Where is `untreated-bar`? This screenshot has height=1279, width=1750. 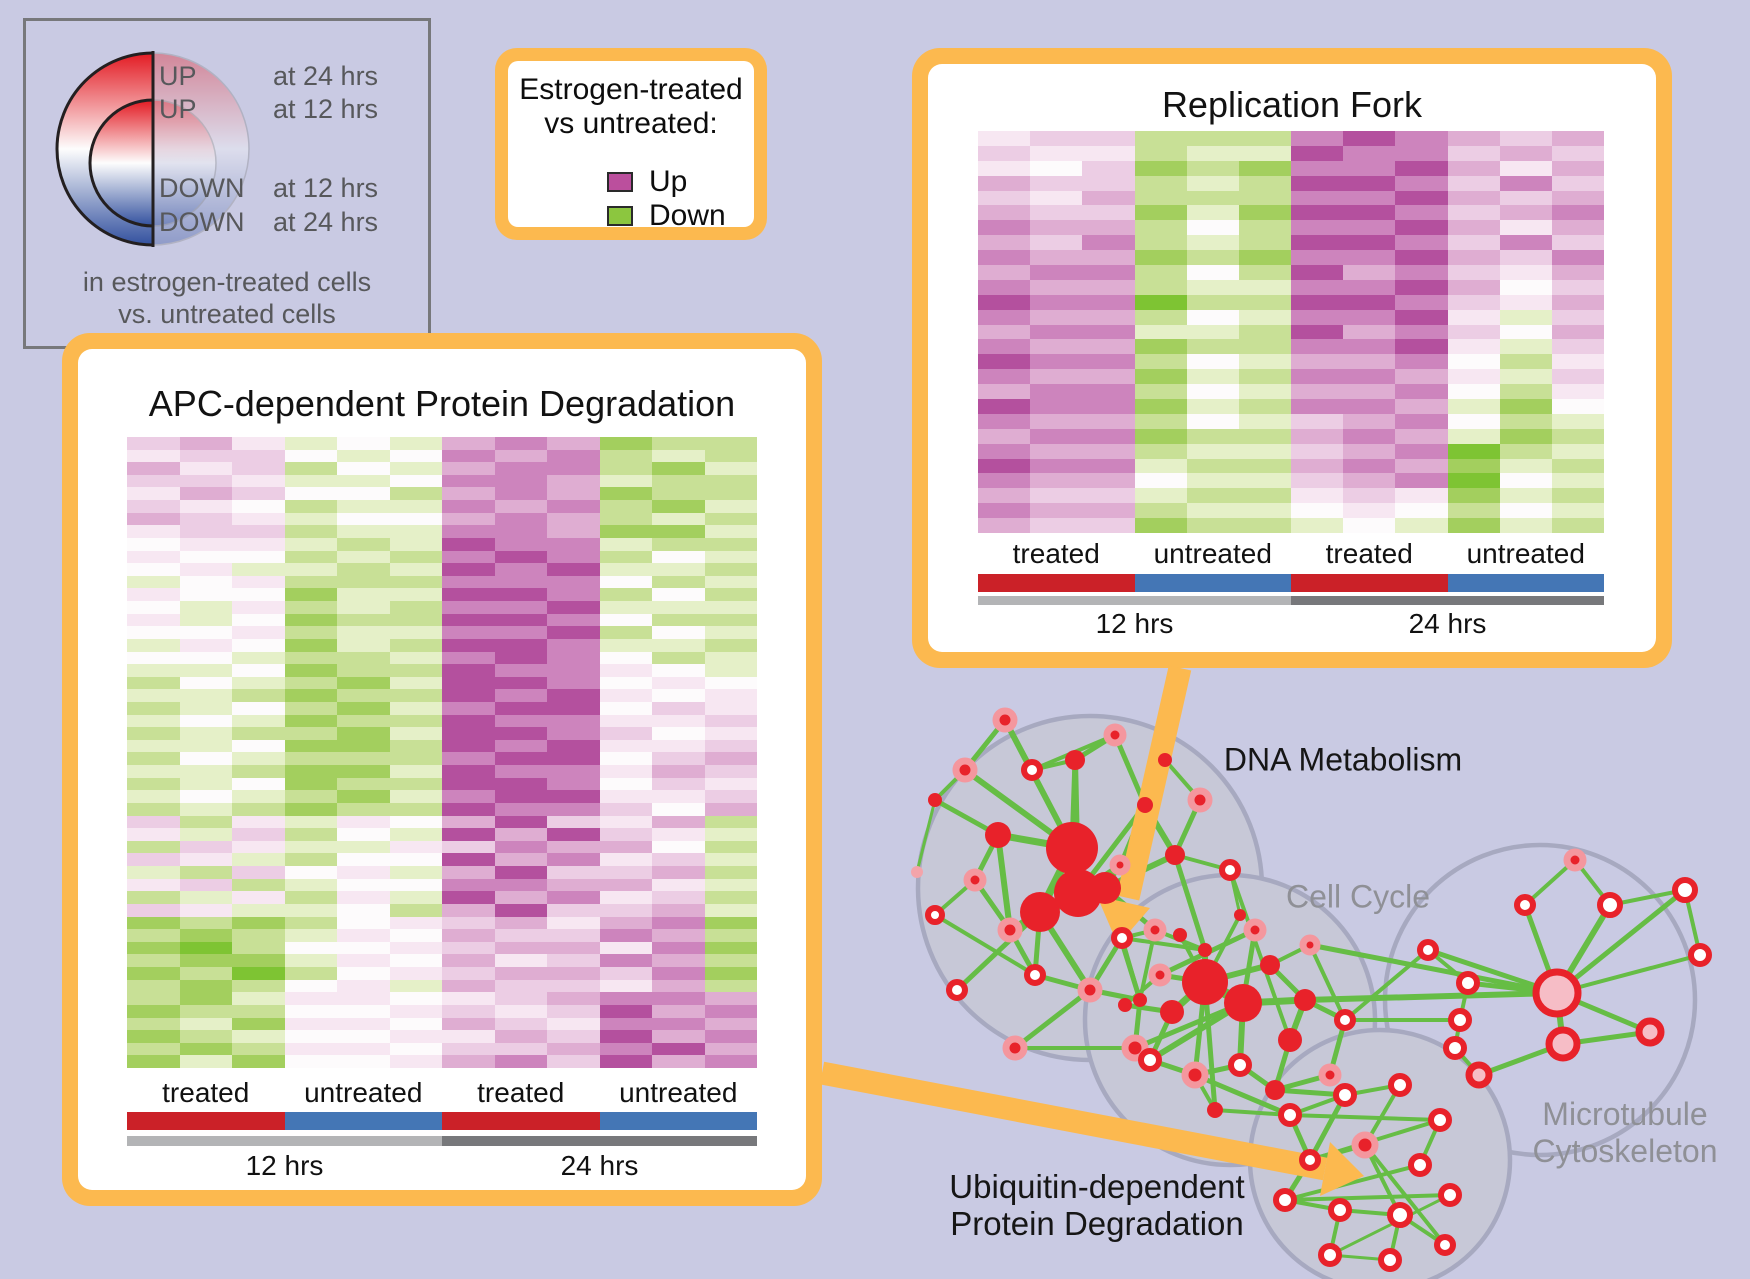
untreated-bar is located at coordinates (363, 1121).